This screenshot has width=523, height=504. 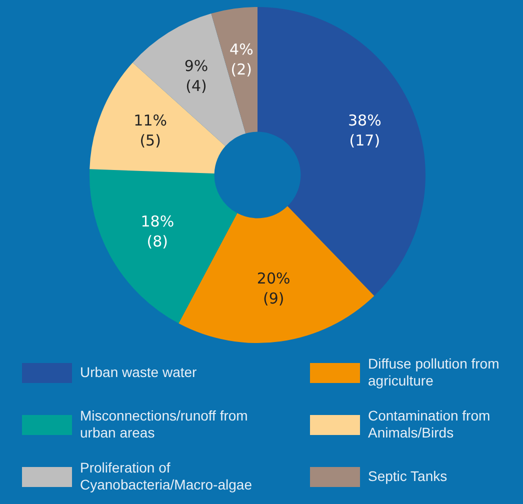 I want to click on legend-label: Urban waste water, so click(x=139, y=372).